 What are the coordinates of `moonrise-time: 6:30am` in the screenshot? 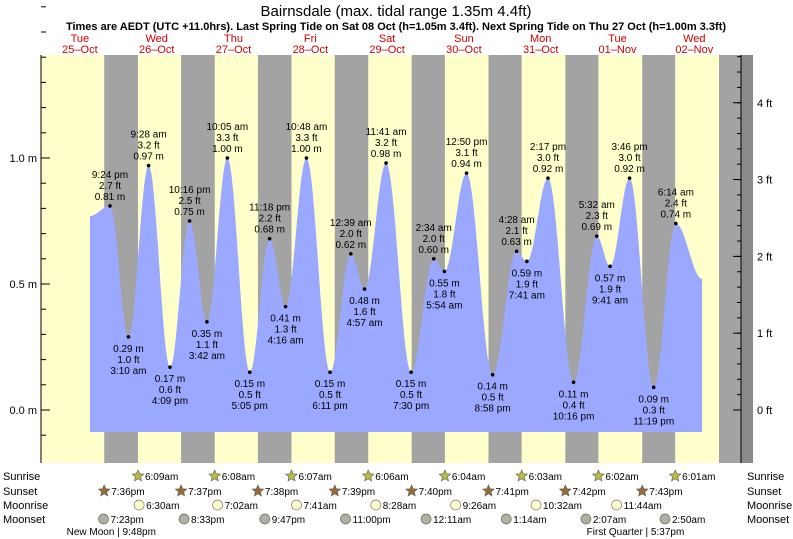 It's located at (162, 506).